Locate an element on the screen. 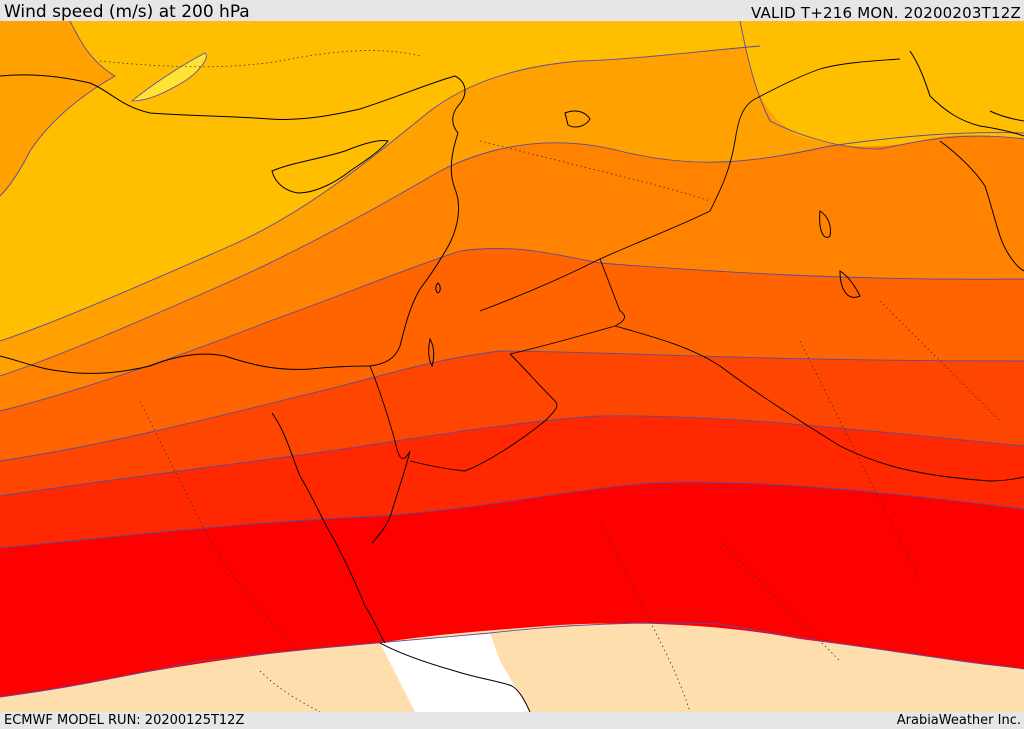  model-run-label: ECMWF MODEL RUN: 20200125T12Z is located at coordinates (124, 720).